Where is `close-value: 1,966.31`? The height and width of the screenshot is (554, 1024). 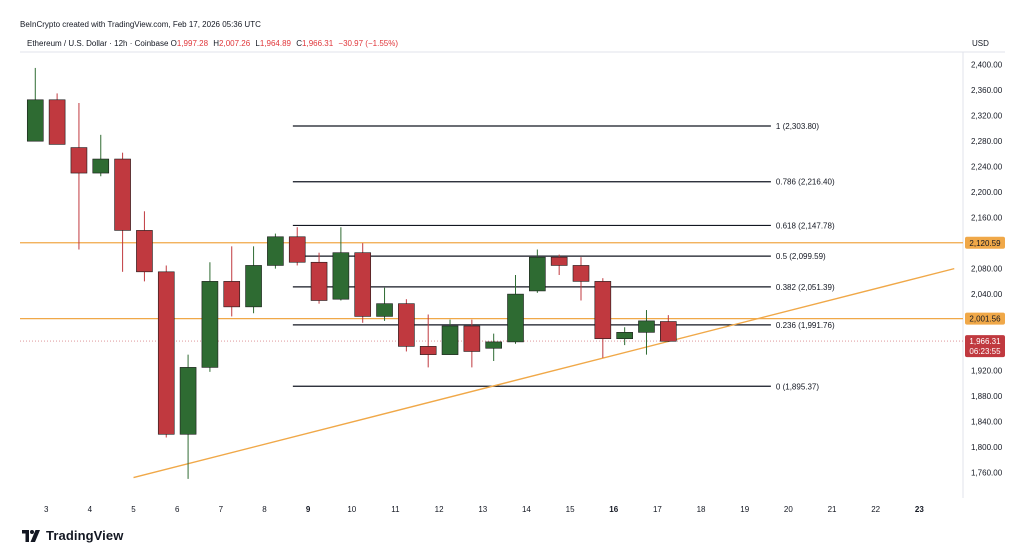 close-value: 1,966.31 is located at coordinates (318, 43).